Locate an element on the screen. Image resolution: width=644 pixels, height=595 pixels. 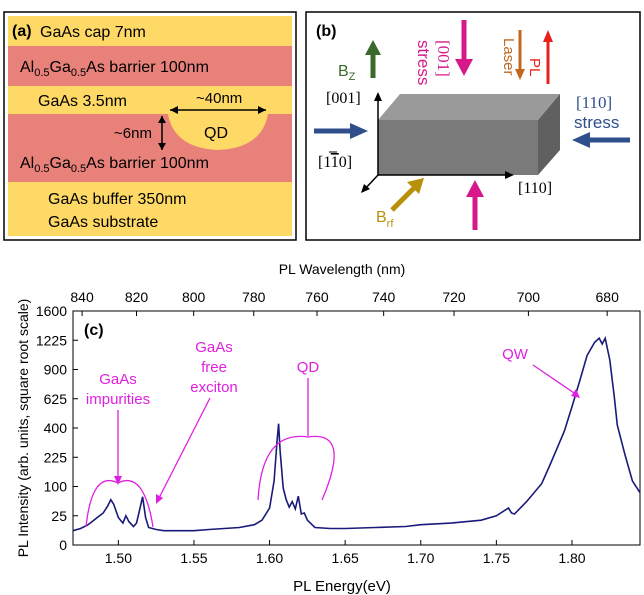
axis-1m10-arrowhead is located at coordinates (365, 188).